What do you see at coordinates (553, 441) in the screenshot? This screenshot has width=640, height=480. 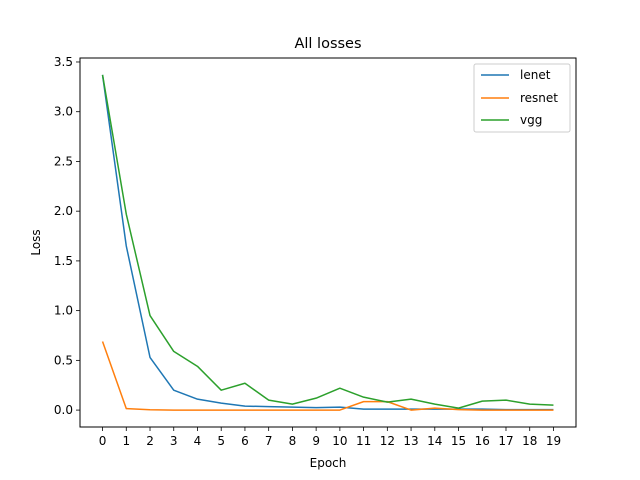 I see `x-tick-label: 19` at bounding box center [553, 441].